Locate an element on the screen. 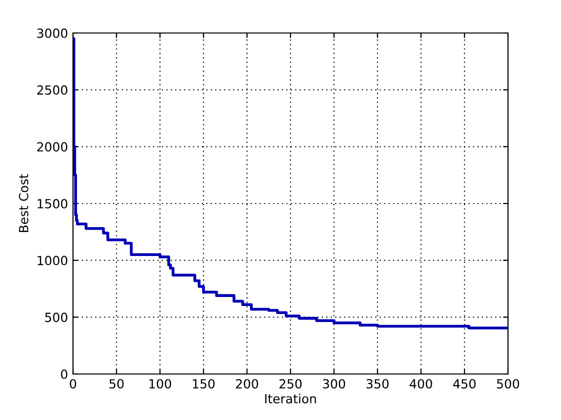  x-tick-label: 150 is located at coordinates (203, 384).